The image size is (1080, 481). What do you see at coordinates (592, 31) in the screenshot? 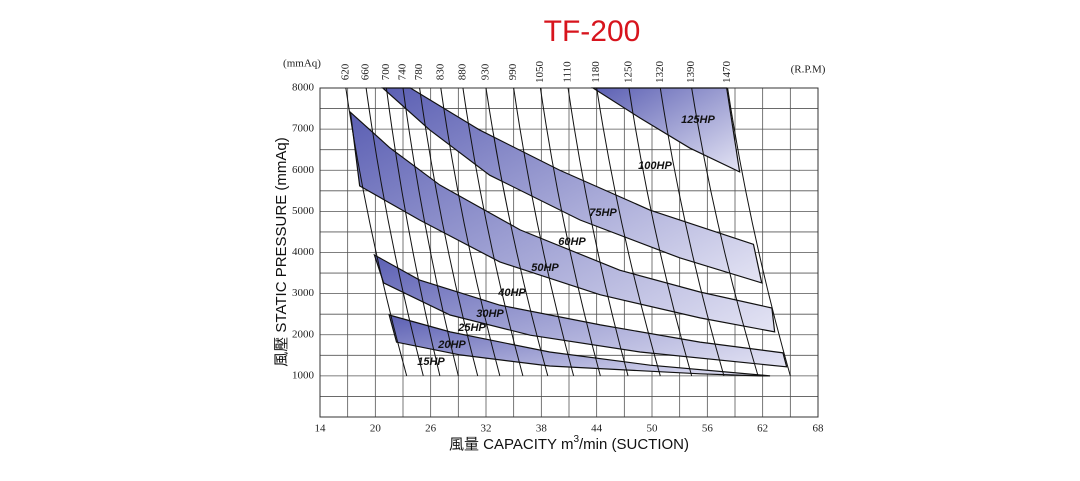
I see `chart-title: TF-200` at bounding box center [592, 31].